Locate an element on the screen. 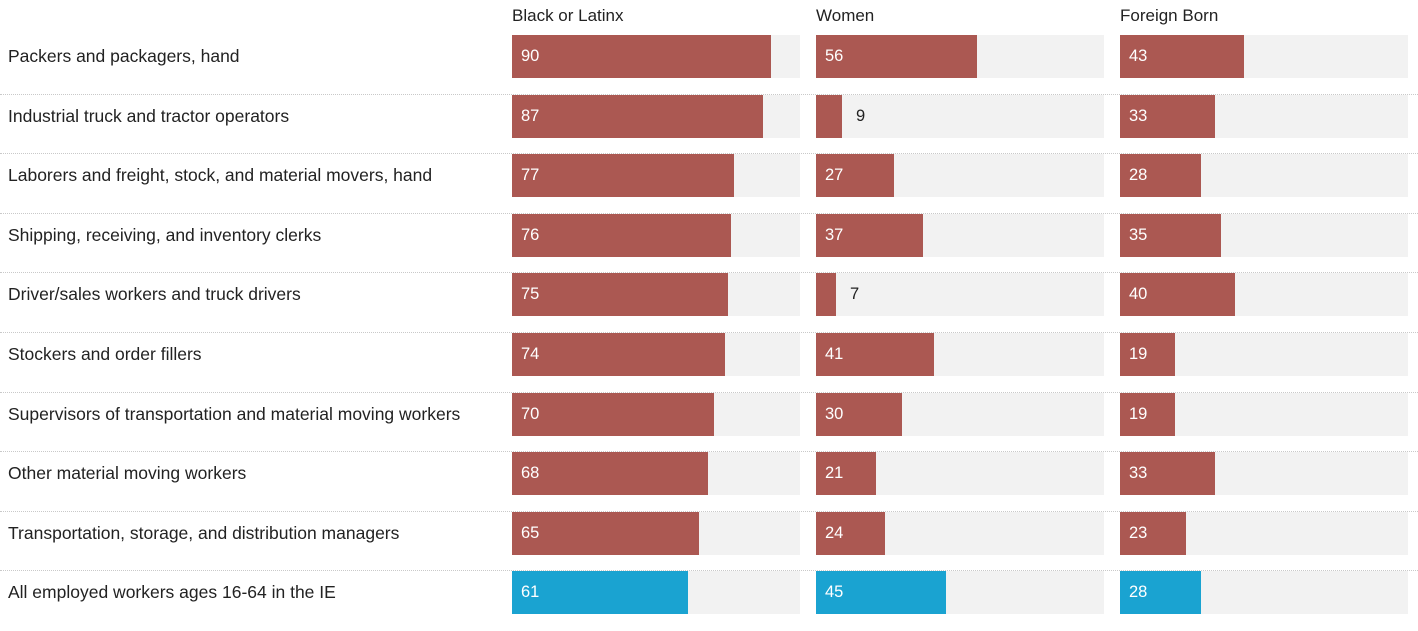 This screenshot has height=631, width=1418. data-label: 40 is located at coordinates (1138, 294).